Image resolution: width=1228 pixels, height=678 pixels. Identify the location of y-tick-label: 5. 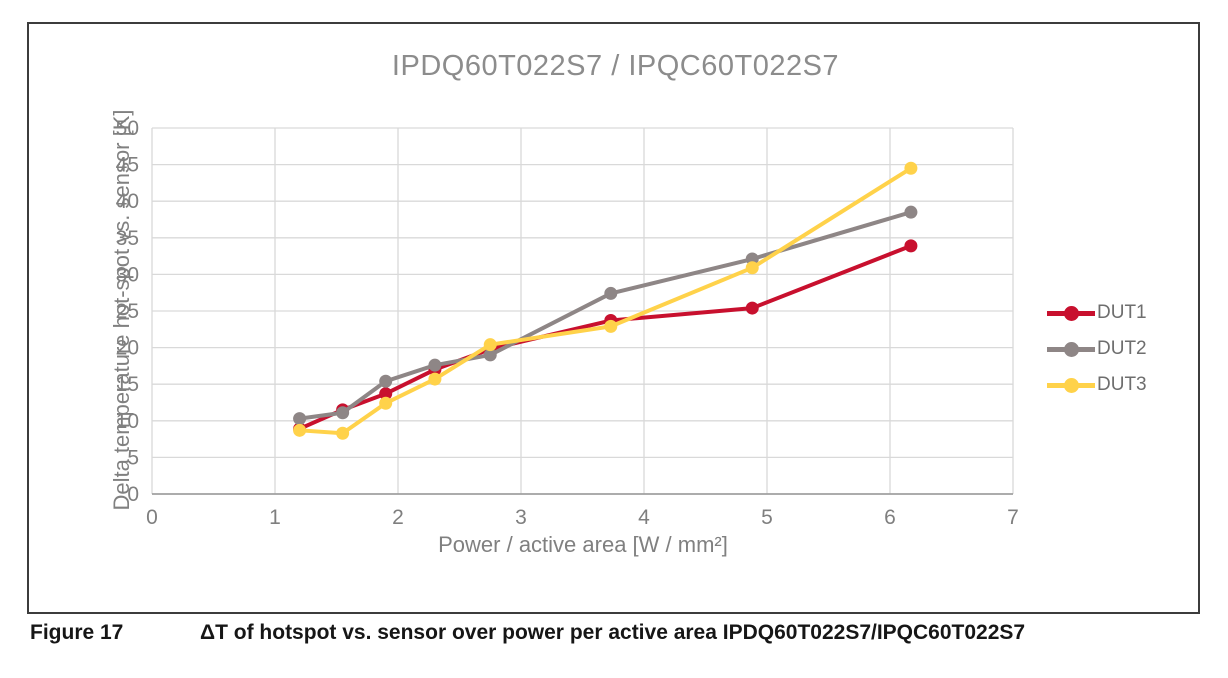
(133, 457).